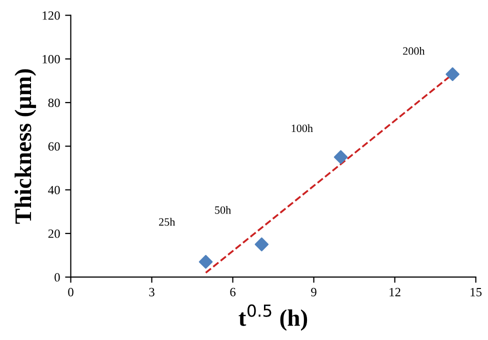 This screenshot has width=488, height=340. Describe the element at coordinates (54, 146) in the screenshot. I see `y-tick-label: 60` at that location.